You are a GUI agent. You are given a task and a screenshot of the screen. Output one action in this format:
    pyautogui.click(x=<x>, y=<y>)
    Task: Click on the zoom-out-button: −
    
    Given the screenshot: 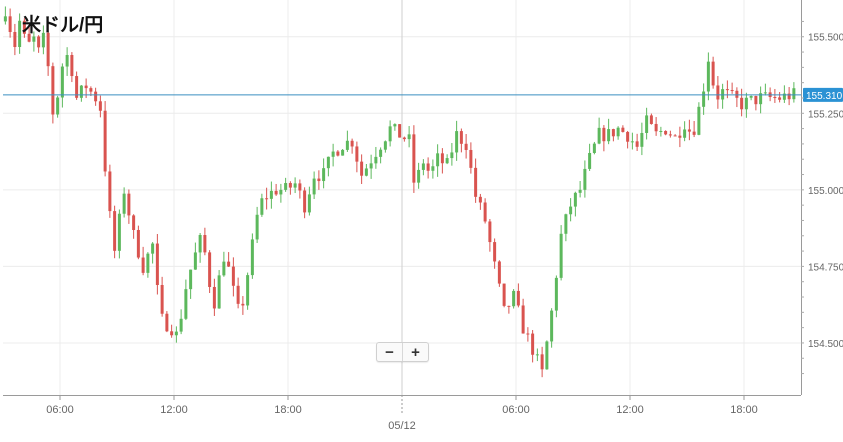 What is the action you would take?
    pyautogui.click(x=389, y=352)
    